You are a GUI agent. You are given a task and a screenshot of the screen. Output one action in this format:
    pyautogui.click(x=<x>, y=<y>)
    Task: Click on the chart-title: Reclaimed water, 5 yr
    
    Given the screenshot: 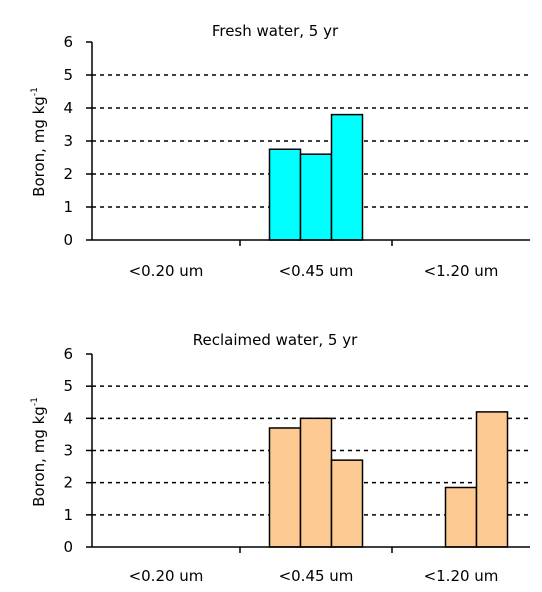 What is the action you would take?
    pyautogui.click(x=275, y=340)
    